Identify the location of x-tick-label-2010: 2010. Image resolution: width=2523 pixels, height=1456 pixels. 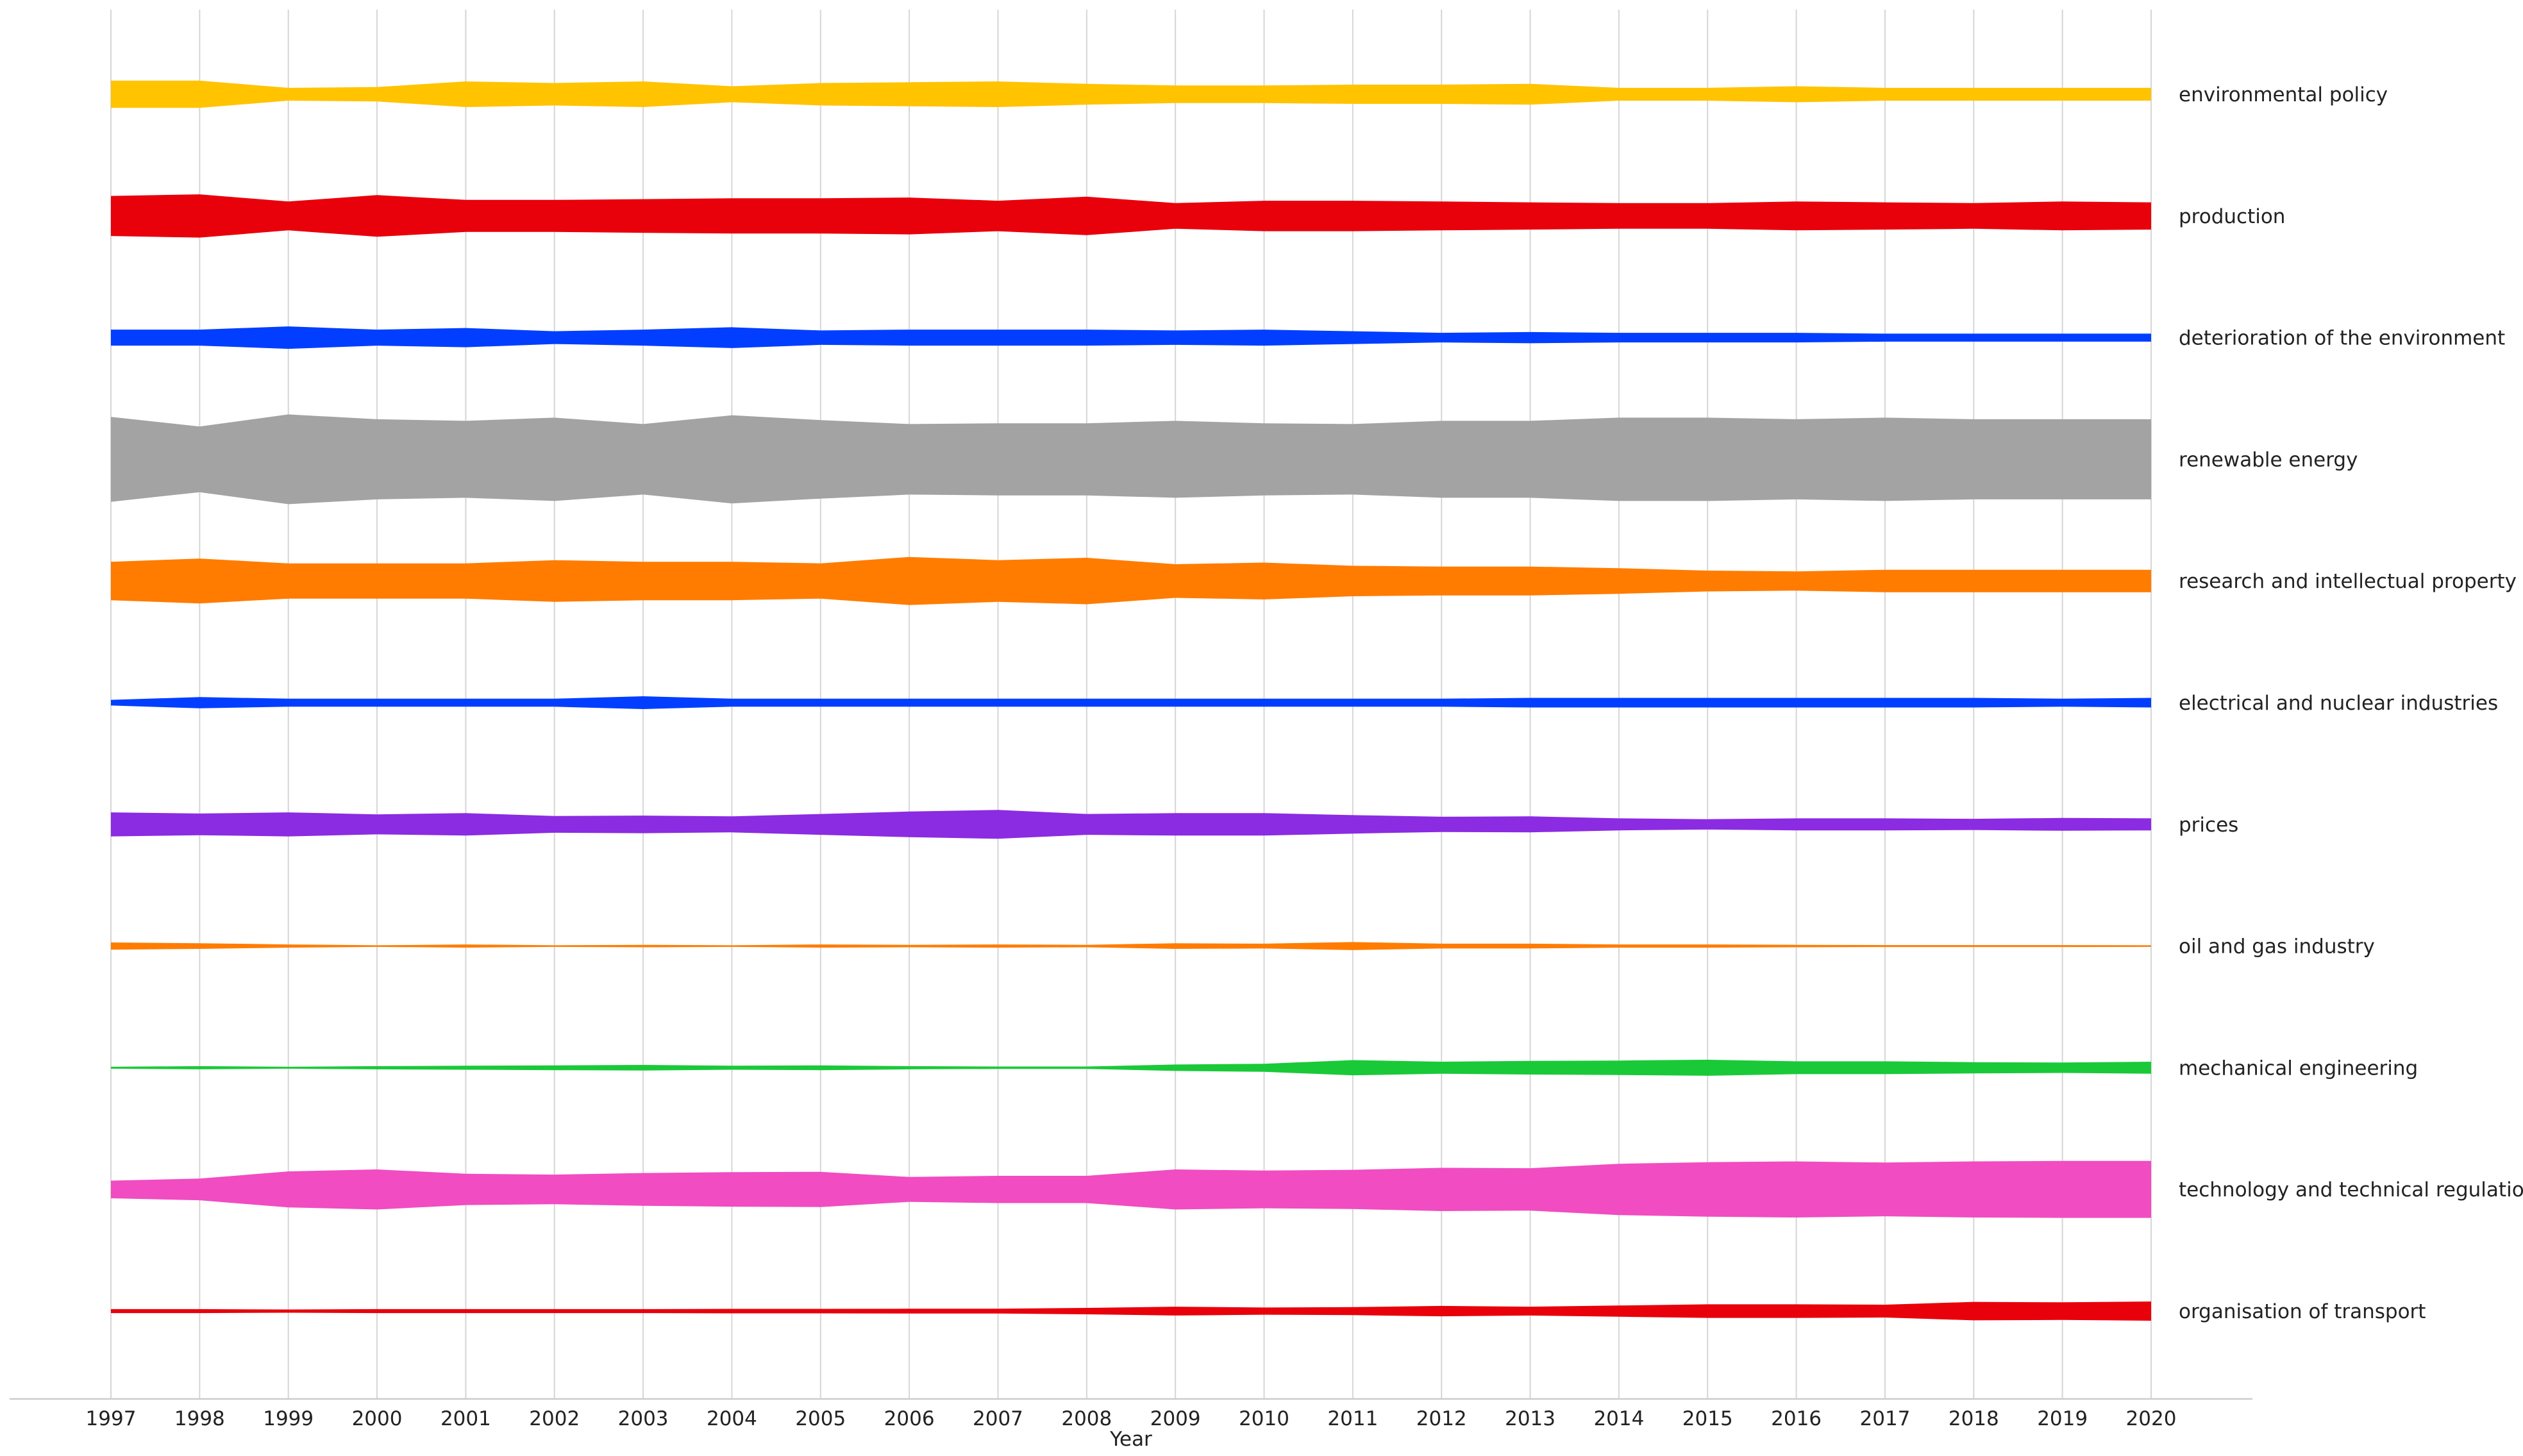
(1264, 1418).